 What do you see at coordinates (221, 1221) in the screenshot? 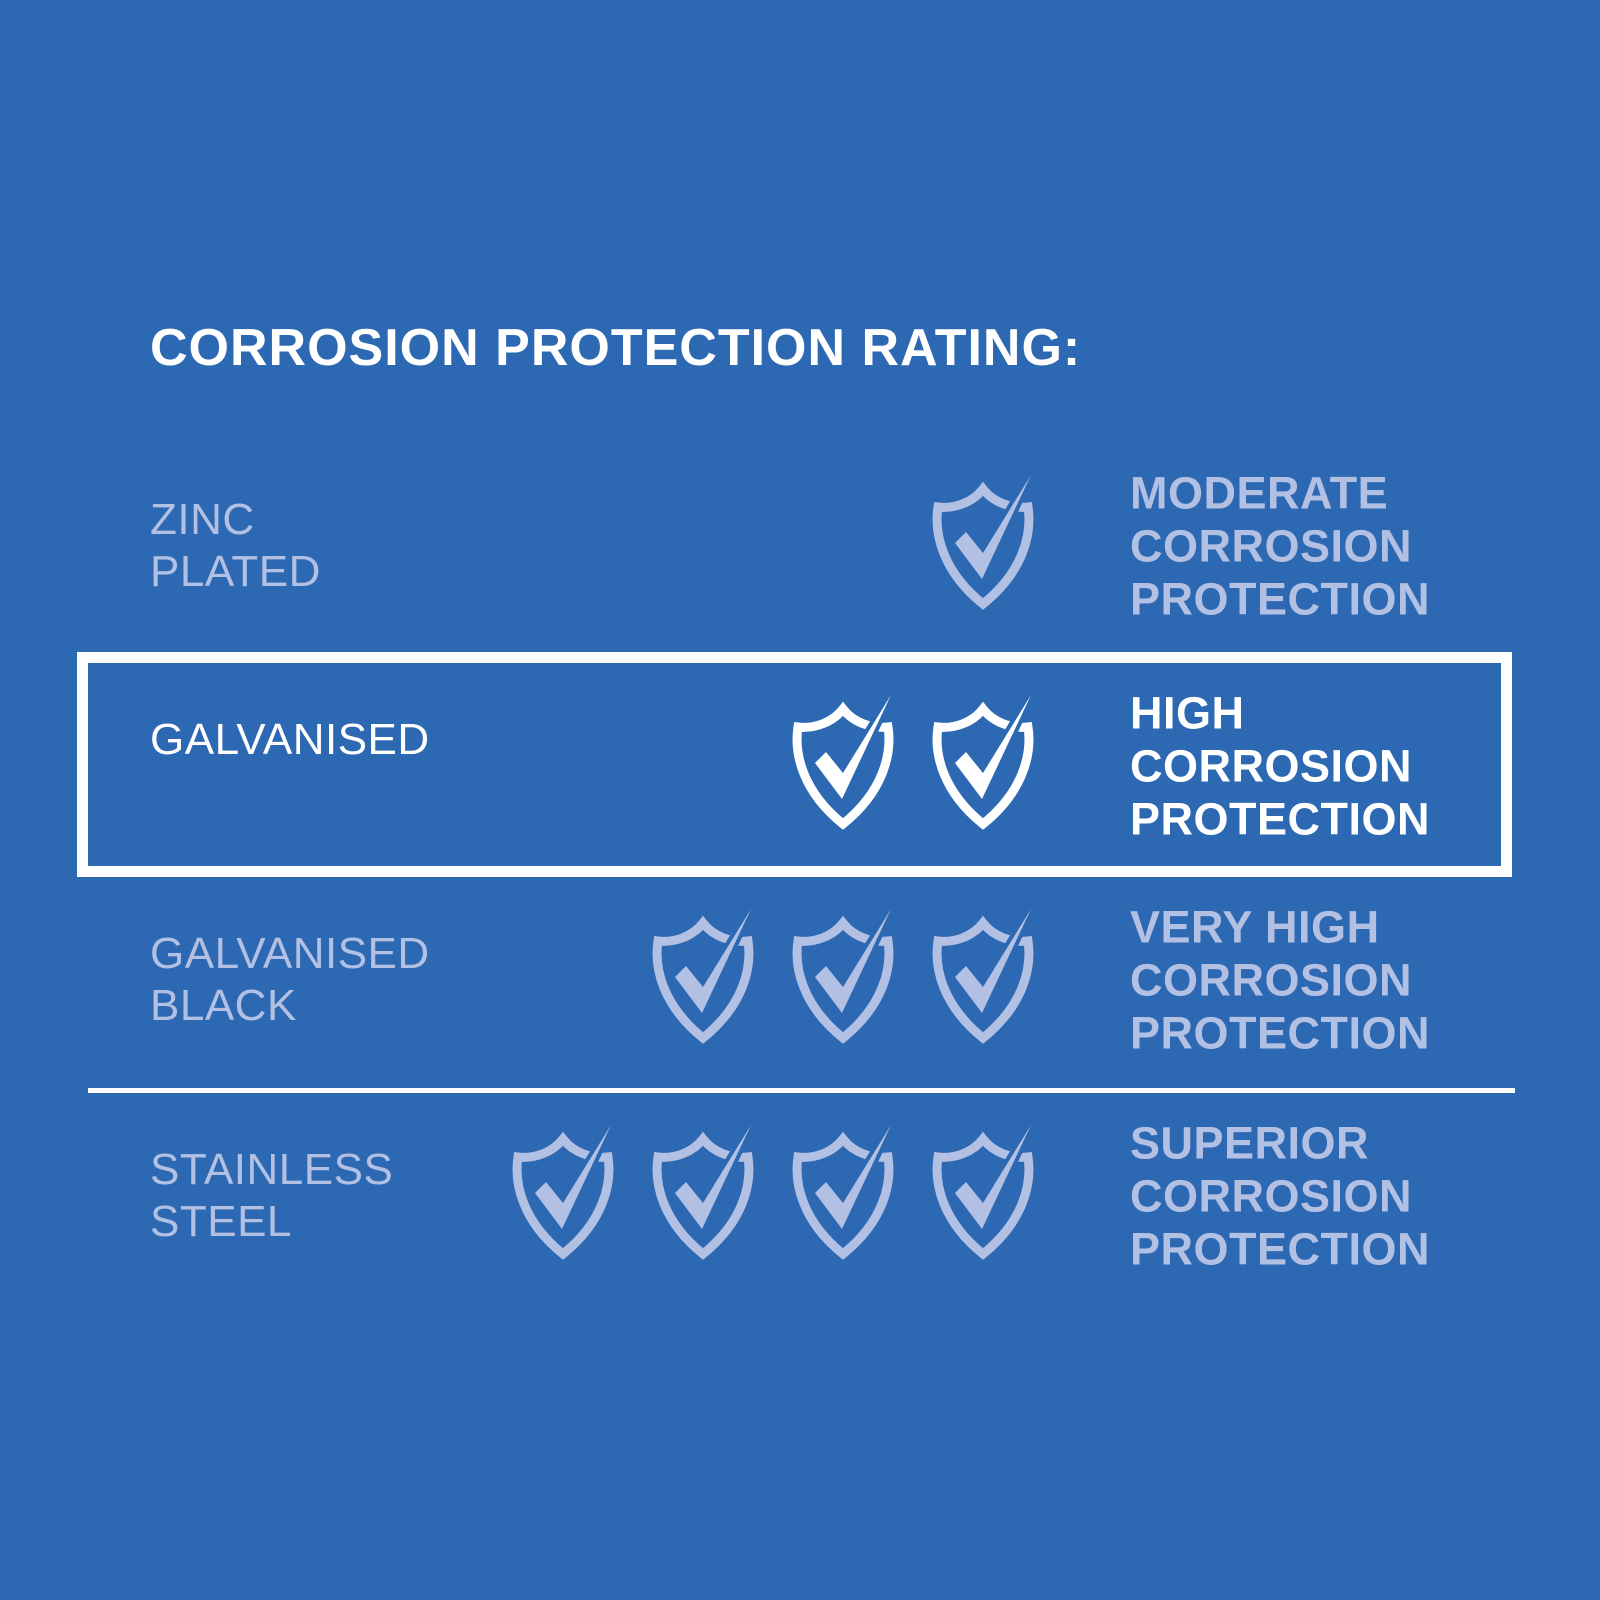
I see `material-line: STEEL` at bounding box center [221, 1221].